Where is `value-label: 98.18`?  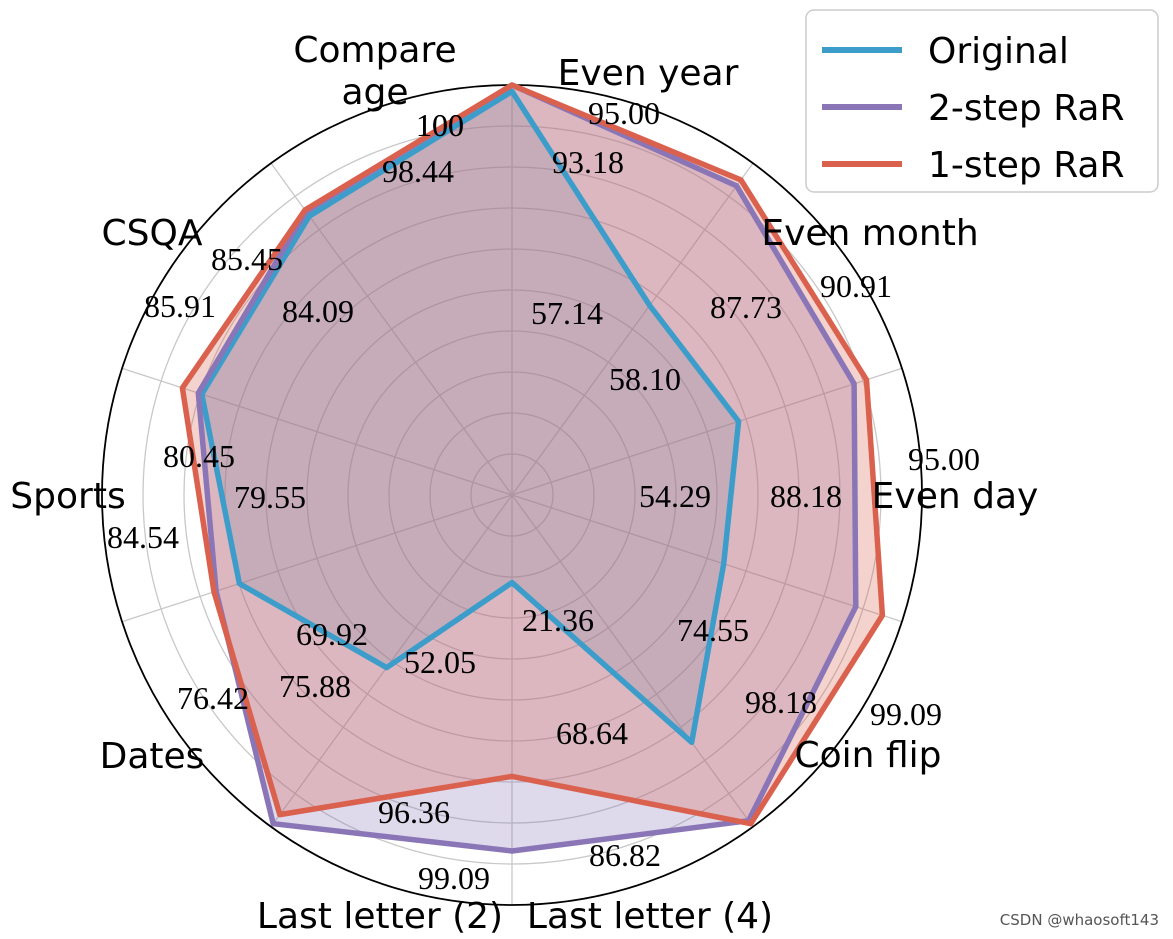
value-label: 98.18 is located at coordinates (781, 702).